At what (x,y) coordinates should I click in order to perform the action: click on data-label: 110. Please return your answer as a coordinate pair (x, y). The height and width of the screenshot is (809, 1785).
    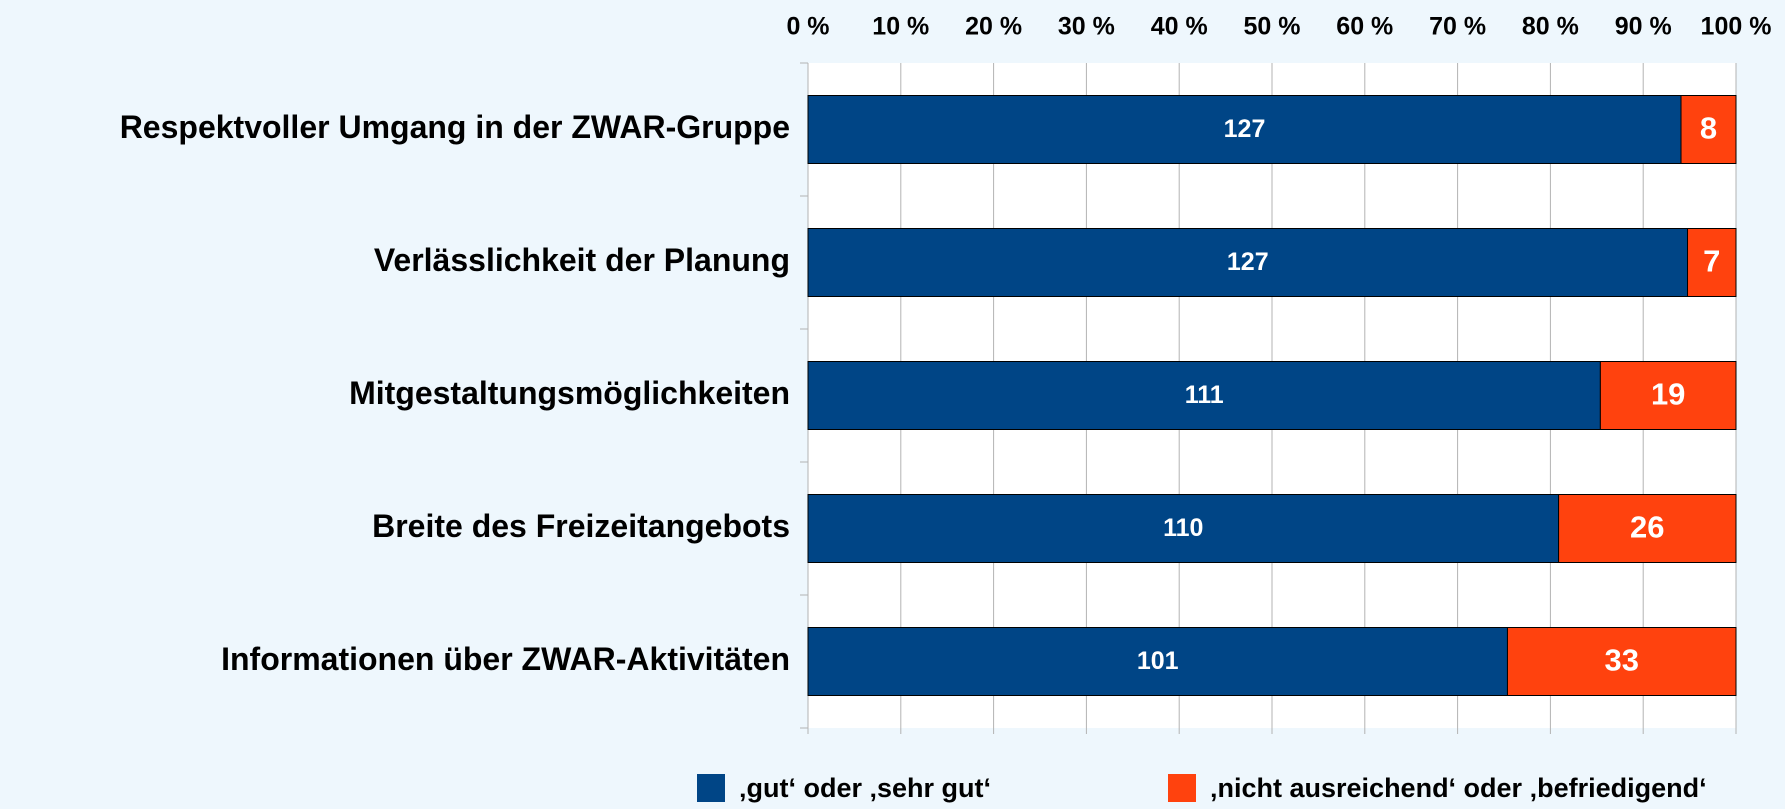
    Looking at the image, I should click on (1183, 528).